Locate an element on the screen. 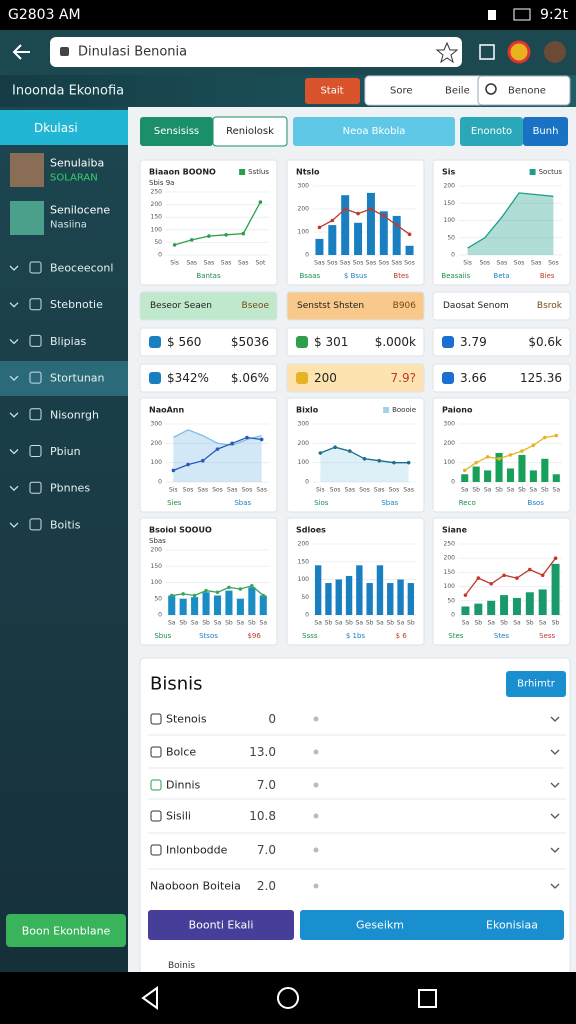 The width and height of the screenshot is (576, 1024). menu-item: Boitis is located at coordinates (65, 524).